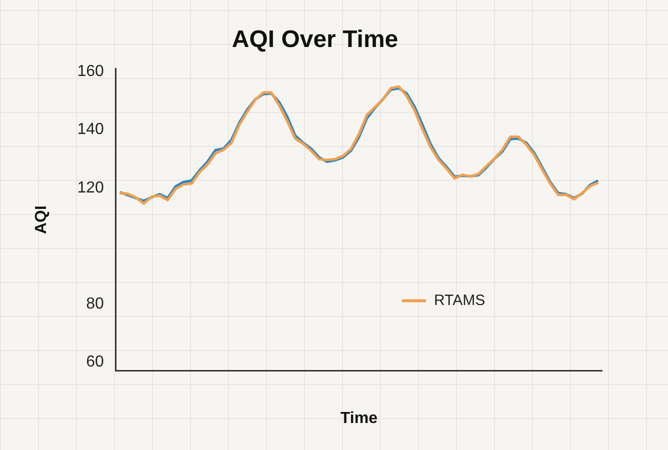 The width and height of the screenshot is (668, 450). I want to click on y-tick-label: 60, so click(95, 361).